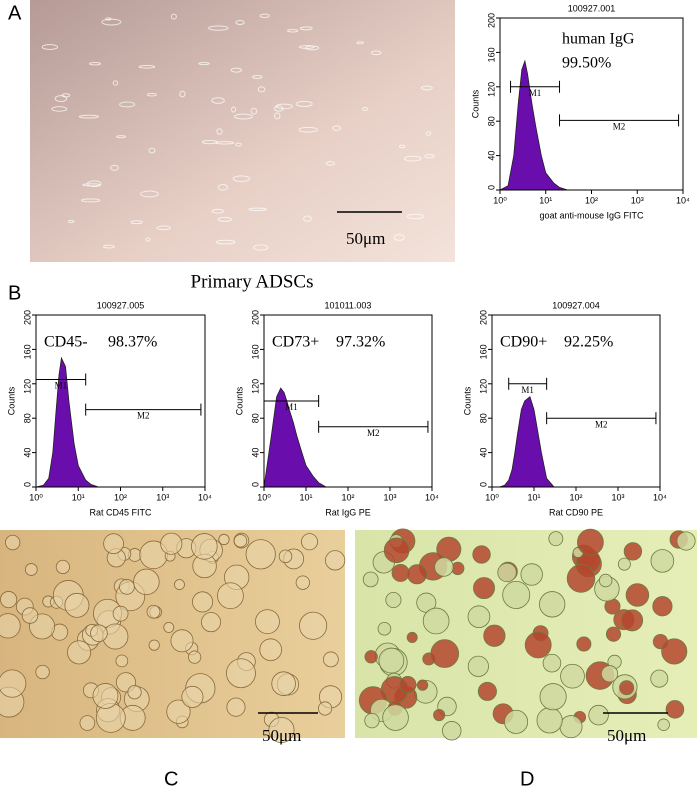  I want to click on annotation: CD45-, so click(66, 342).